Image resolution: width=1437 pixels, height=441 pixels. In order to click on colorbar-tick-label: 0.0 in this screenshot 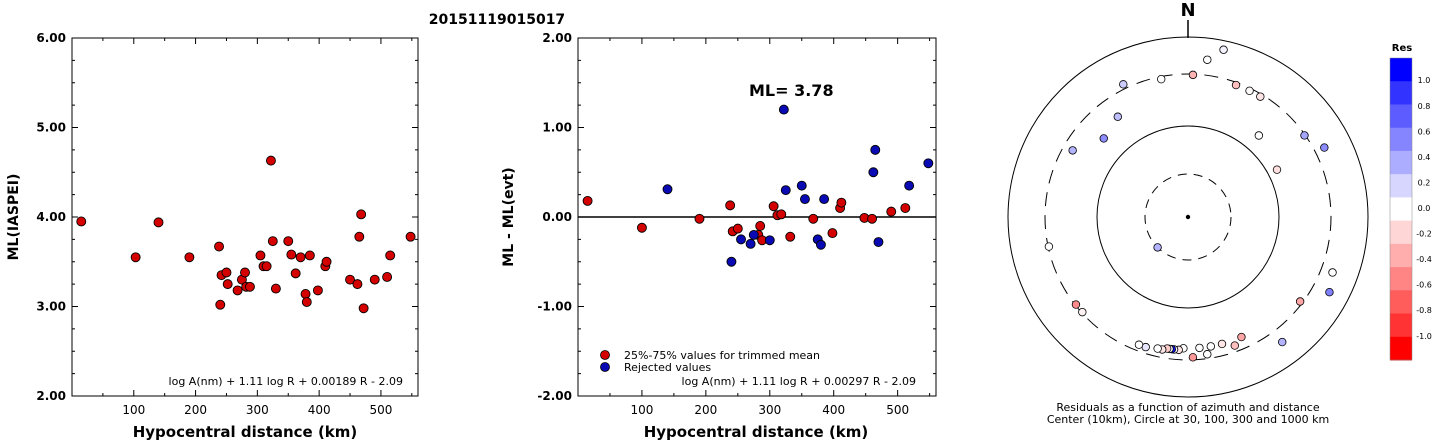, I will do `click(1424, 208)`.